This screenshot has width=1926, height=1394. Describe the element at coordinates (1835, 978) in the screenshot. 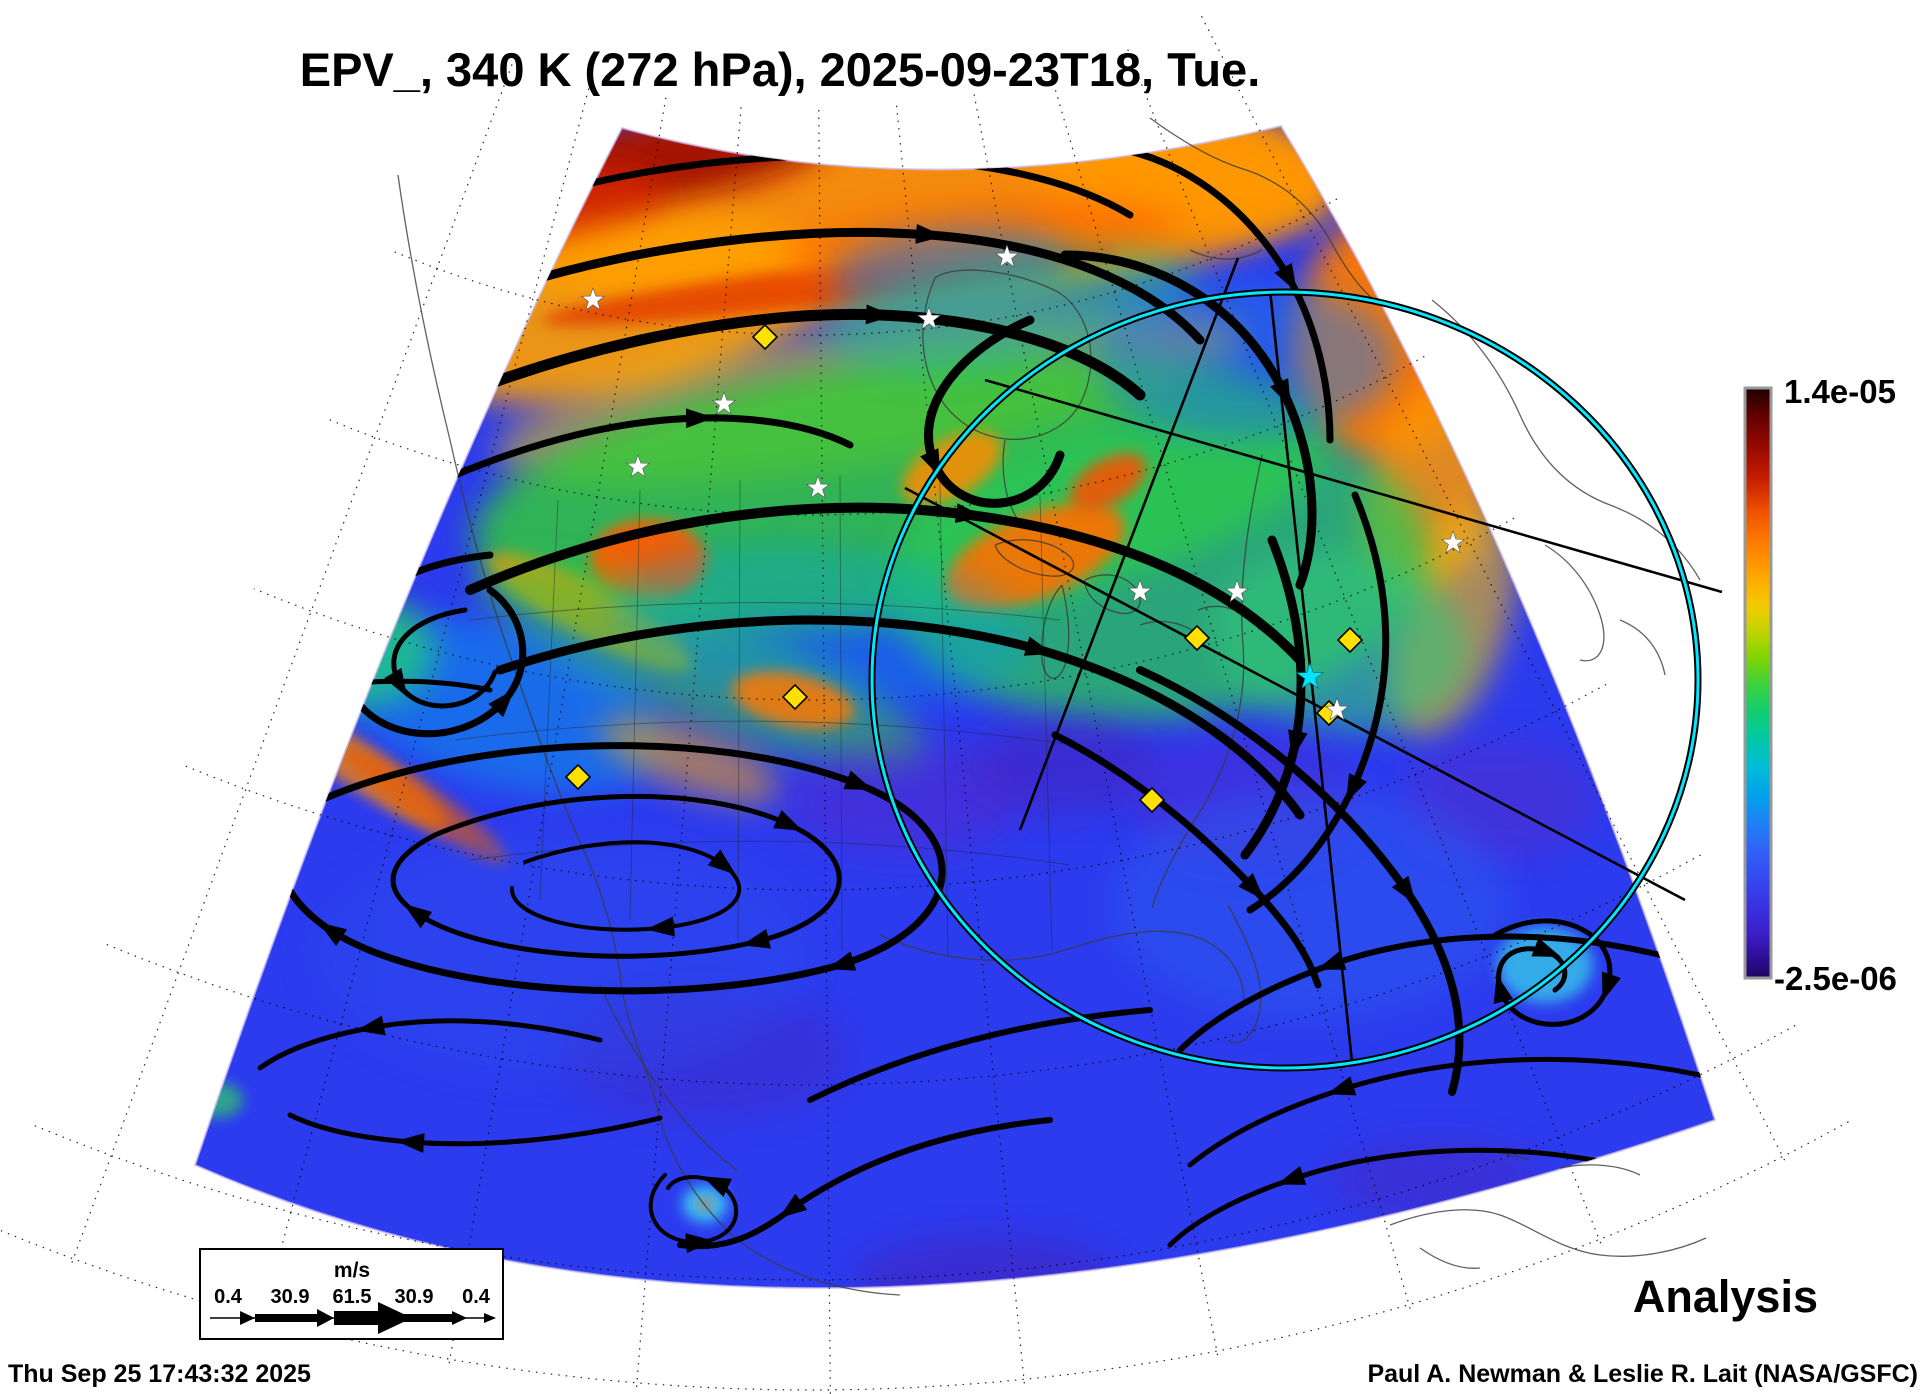

I see `colorbar-min-label: -2.5e-06` at that location.